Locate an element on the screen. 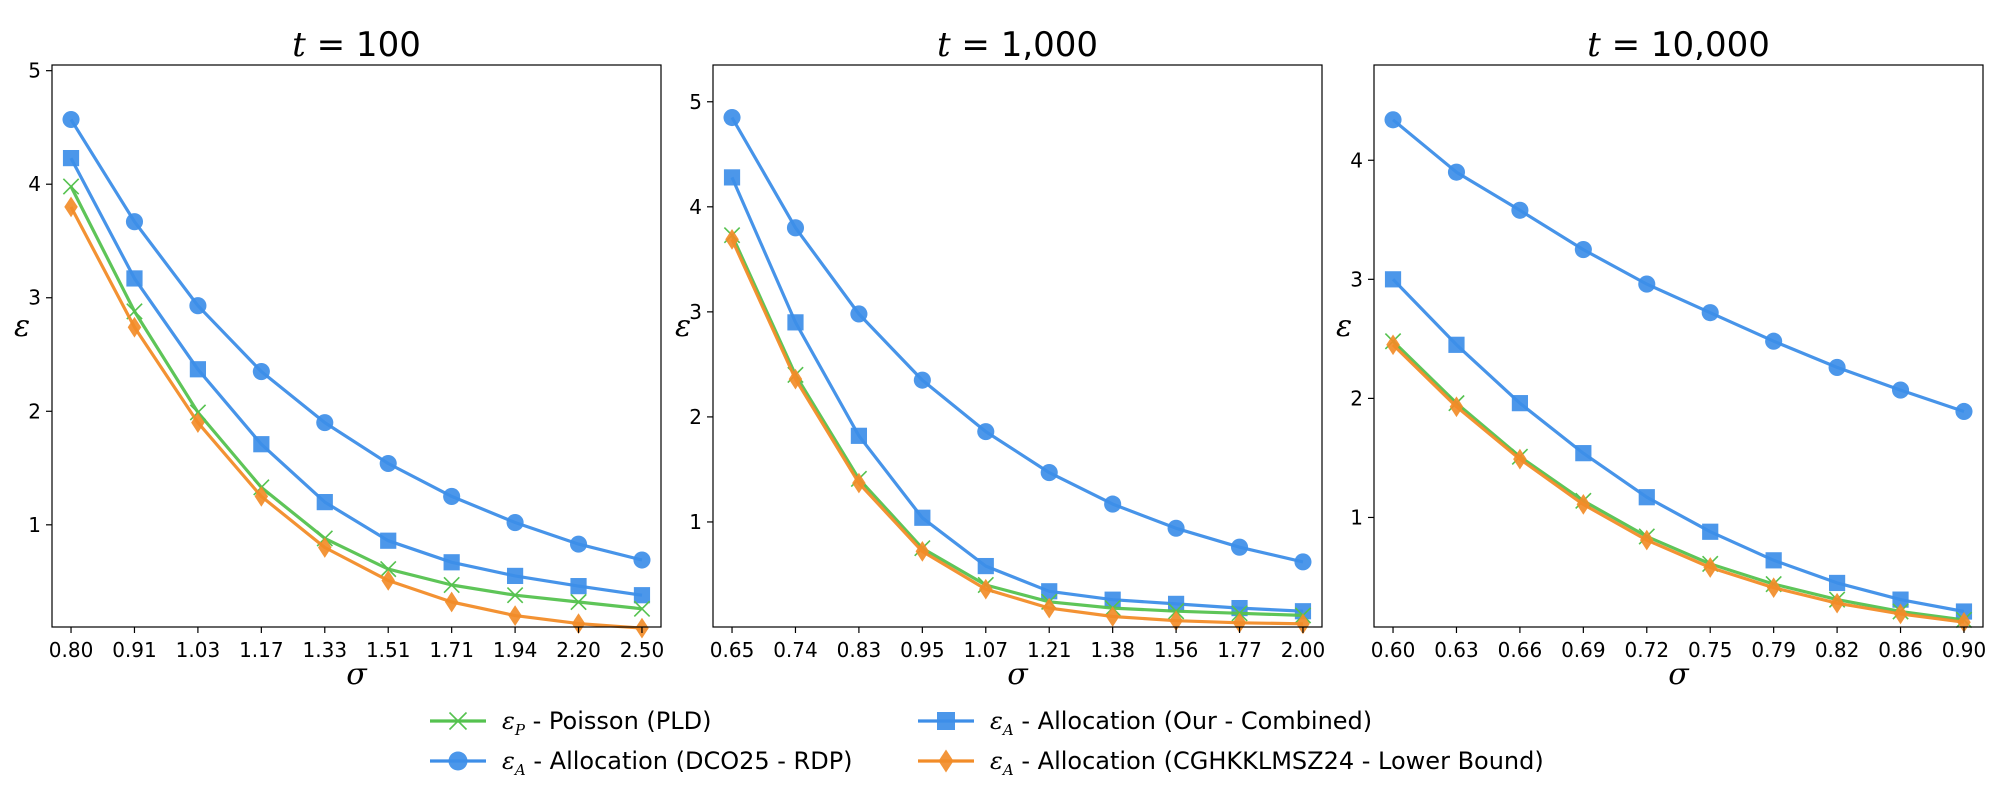 Image resolution: width=2000 pixels, height=800 pixels. x-tick-label: 0.60 is located at coordinates (1393, 650).